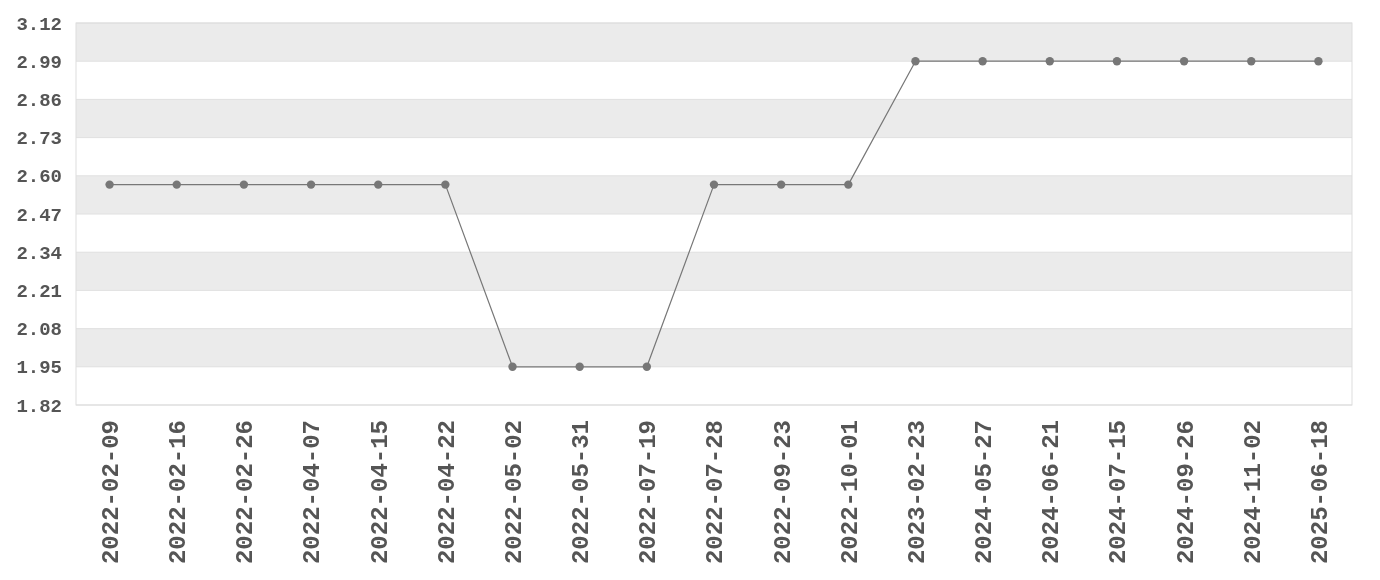 This screenshot has width=1380, height=580. I want to click on y-tick-label: 2.08, so click(39, 330).